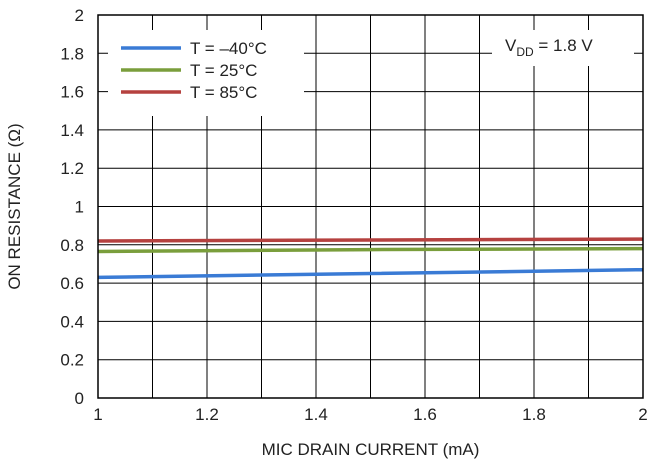 This screenshot has height=466, width=658. I want to click on y-tick-label: 1.8, so click(72, 53).